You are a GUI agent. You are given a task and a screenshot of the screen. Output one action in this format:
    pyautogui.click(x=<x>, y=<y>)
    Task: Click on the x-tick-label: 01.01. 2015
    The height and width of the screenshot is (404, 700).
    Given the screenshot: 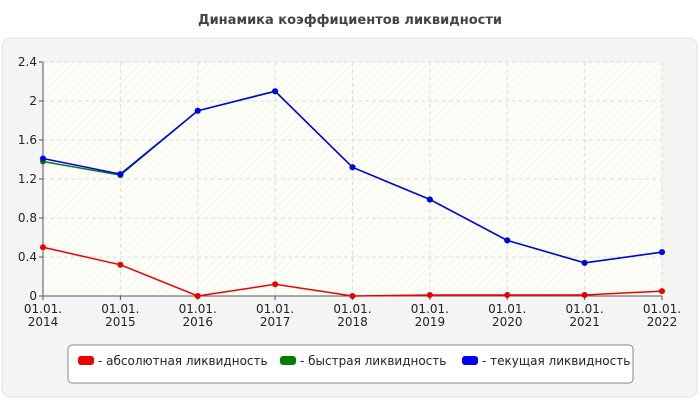 What is the action you would take?
    pyautogui.click(x=120, y=315)
    